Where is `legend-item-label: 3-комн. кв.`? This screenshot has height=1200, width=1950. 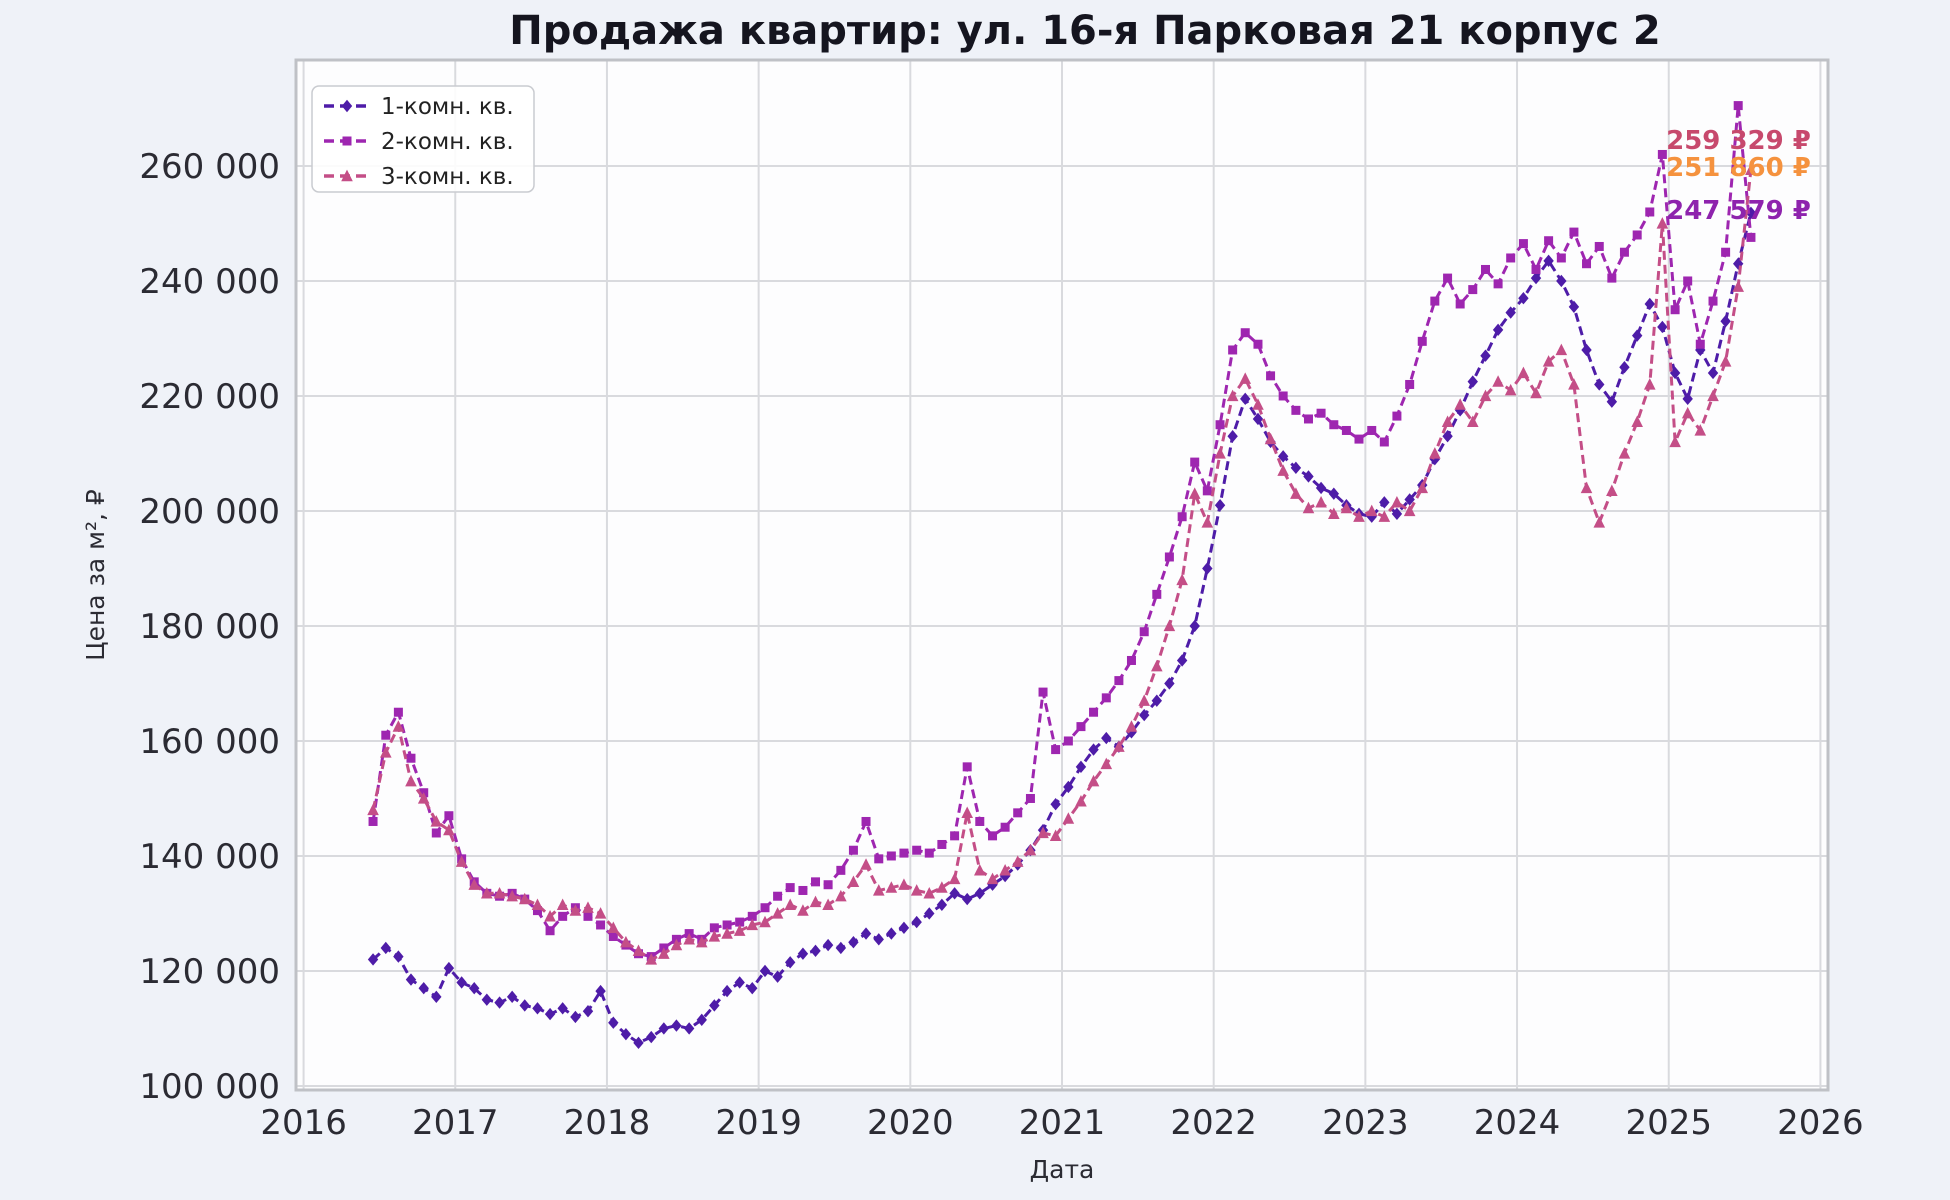
legend-item-label: 3-комн. кв. is located at coordinates (447, 177).